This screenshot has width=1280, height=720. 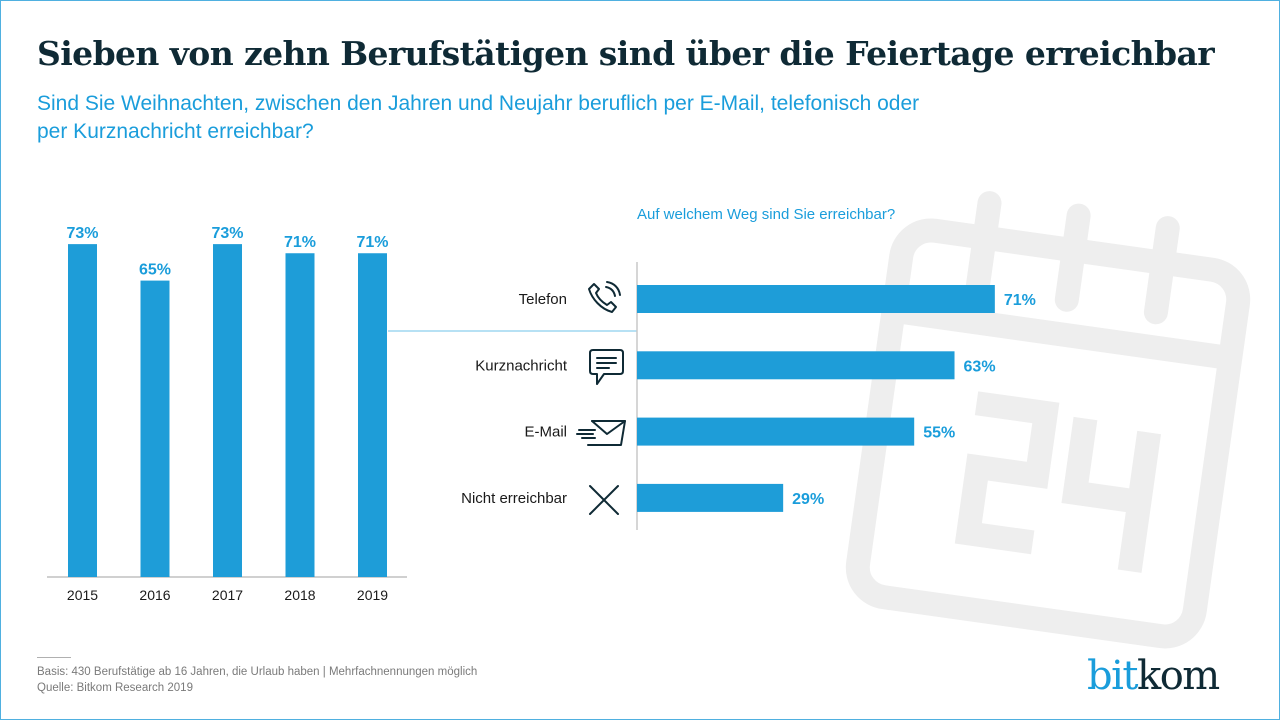 What do you see at coordinates (1020, 300) in the screenshot?
I see `channel-value-label: 71%` at bounding box center [1020, 300].